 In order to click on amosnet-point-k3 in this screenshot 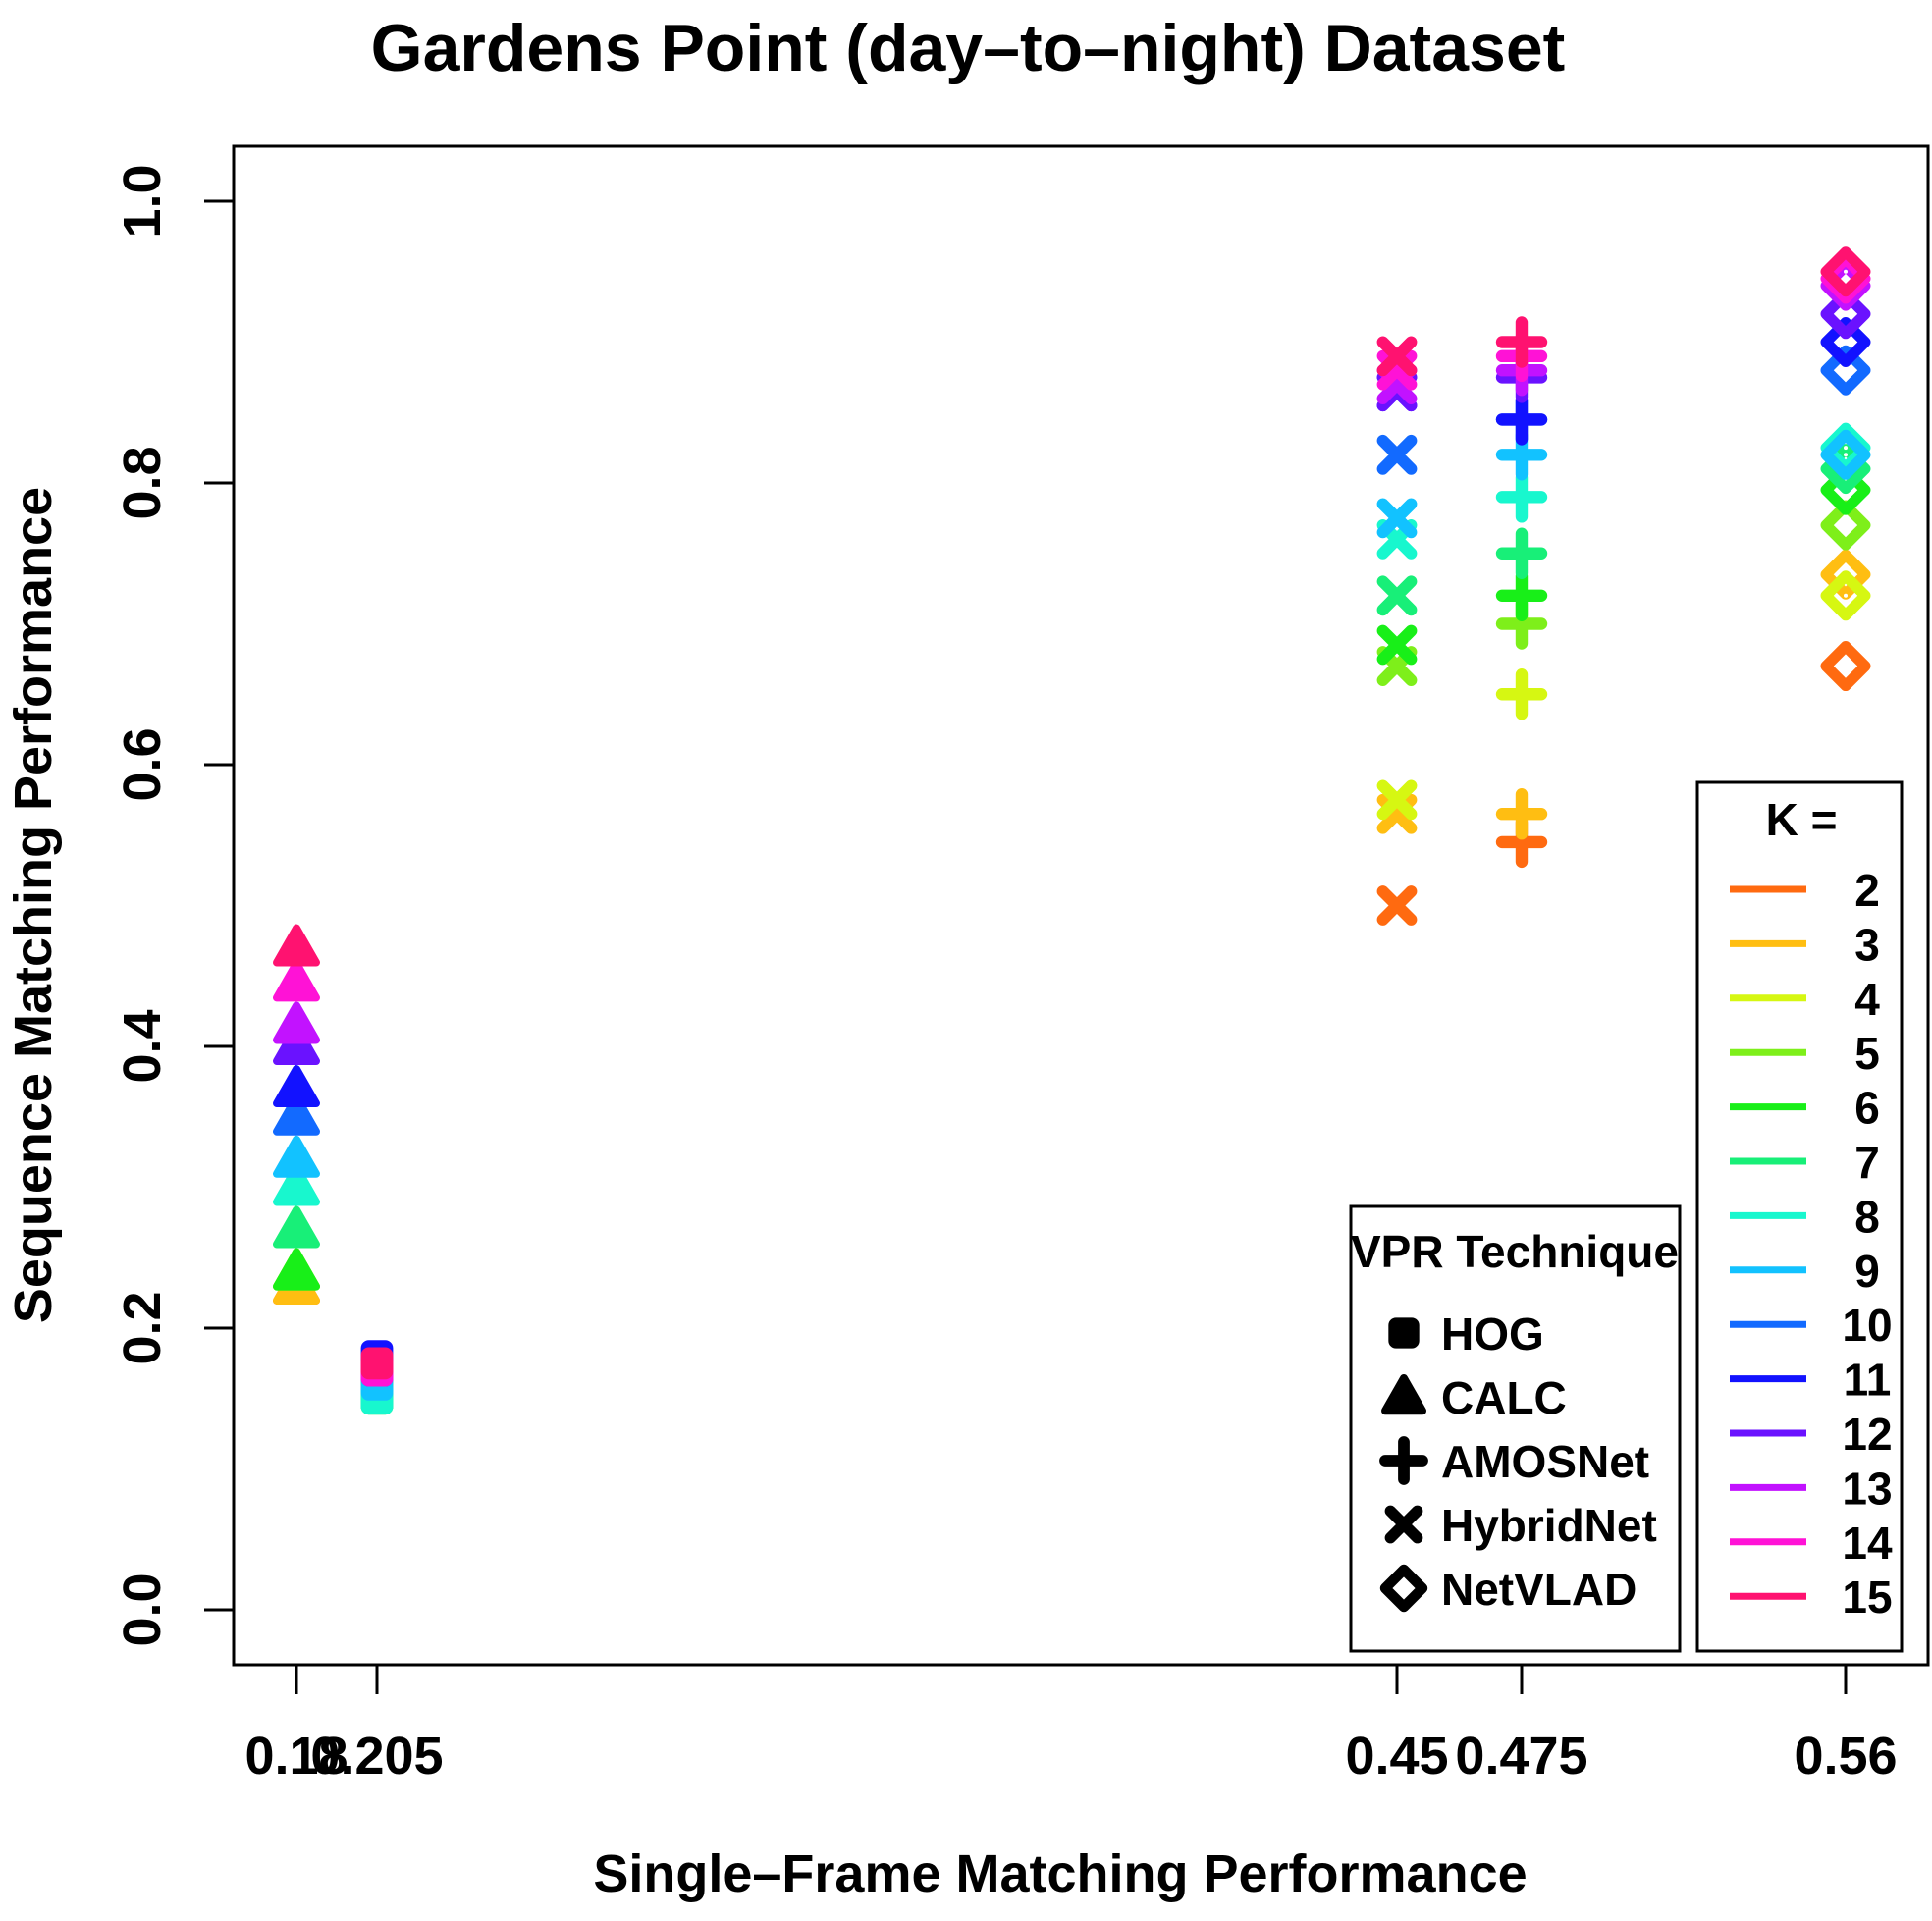, I will do `click(1521, 814)`.